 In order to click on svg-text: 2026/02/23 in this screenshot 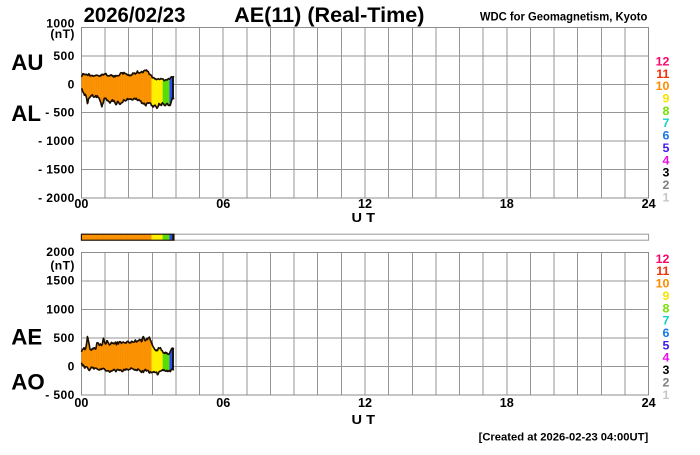, I will do `click(135, 15)`.